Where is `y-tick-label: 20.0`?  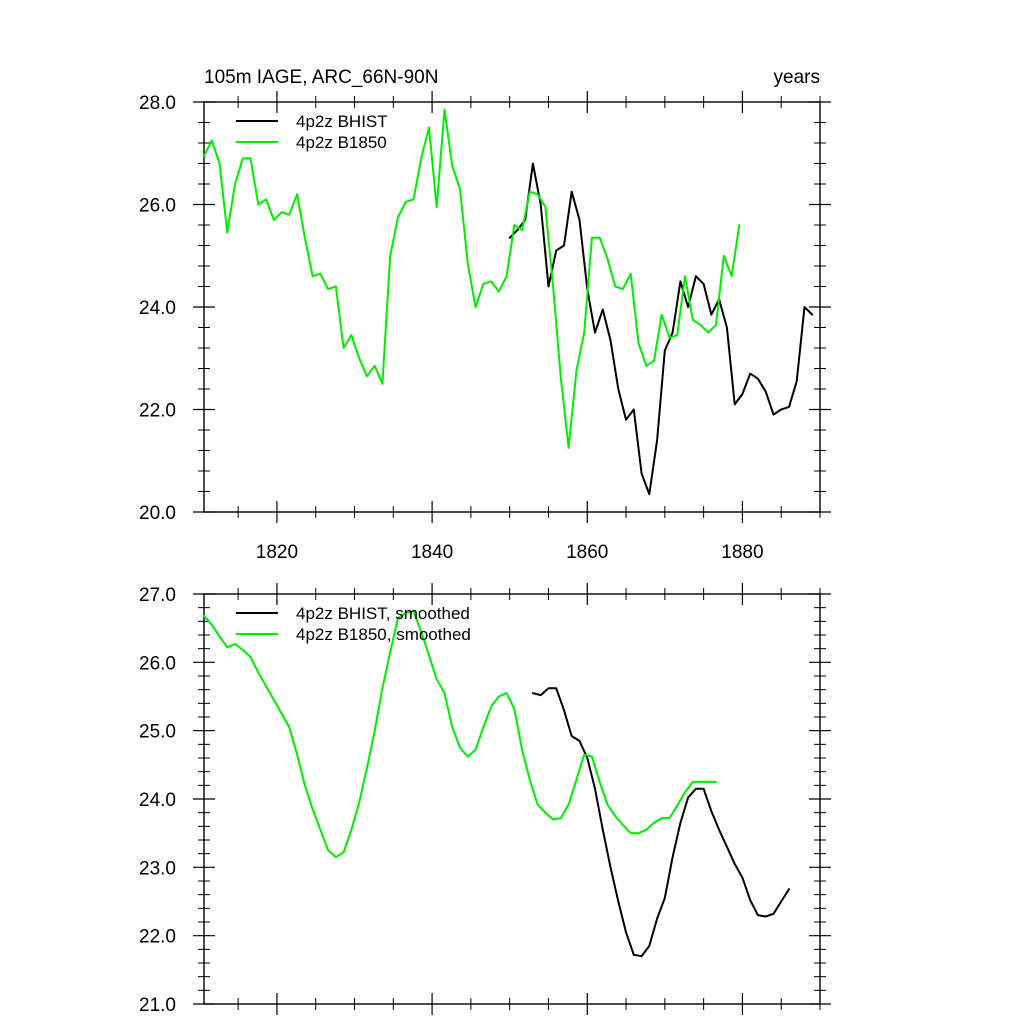
y-tick-label: 20.0 is located at coordinates (157, 513).